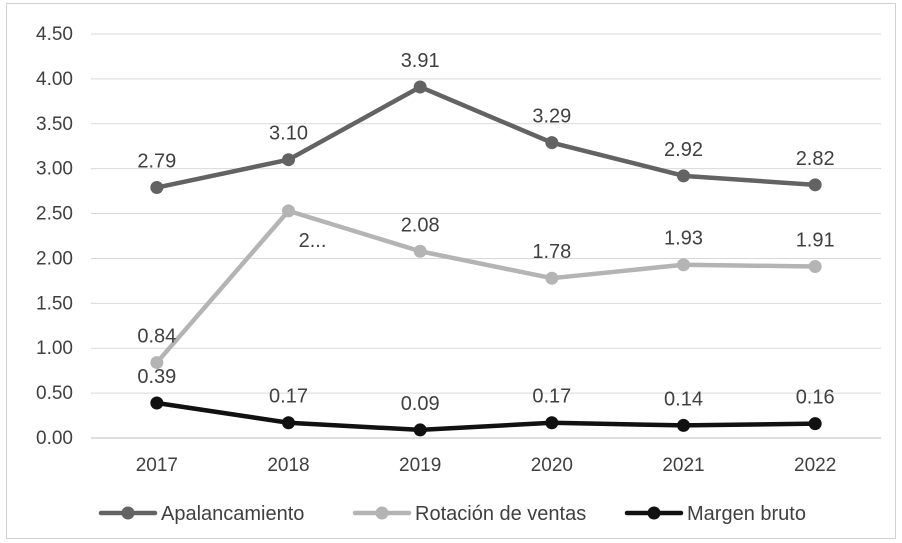  Describe the element at coordinates (683, 150) in the screenshot. I see `data-label: 2.92` at that location.